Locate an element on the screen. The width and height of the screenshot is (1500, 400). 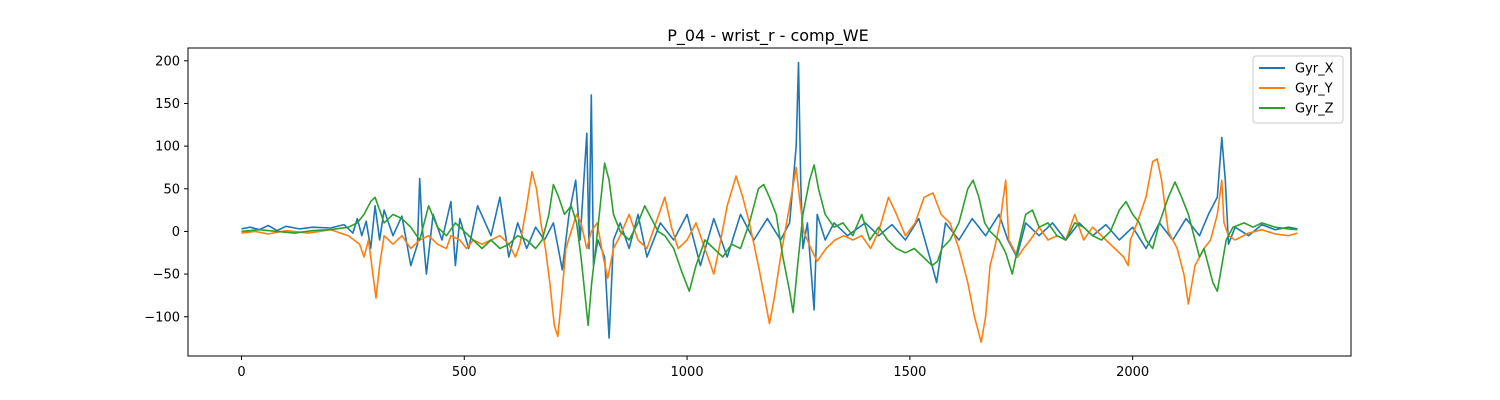
x-tick-label: 1500 is located at coordinates (909, 372).